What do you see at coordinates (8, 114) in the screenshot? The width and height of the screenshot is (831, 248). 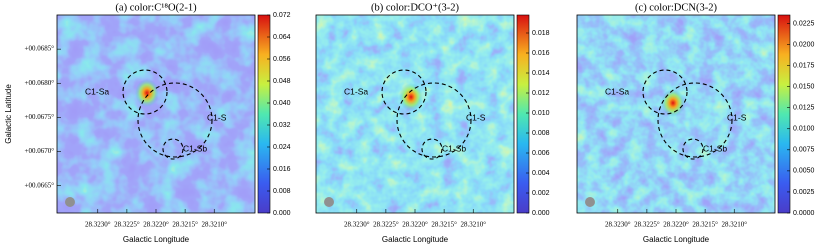 I see `y-axis-label: Galactic Latitude` at bounding box center [8, 114].